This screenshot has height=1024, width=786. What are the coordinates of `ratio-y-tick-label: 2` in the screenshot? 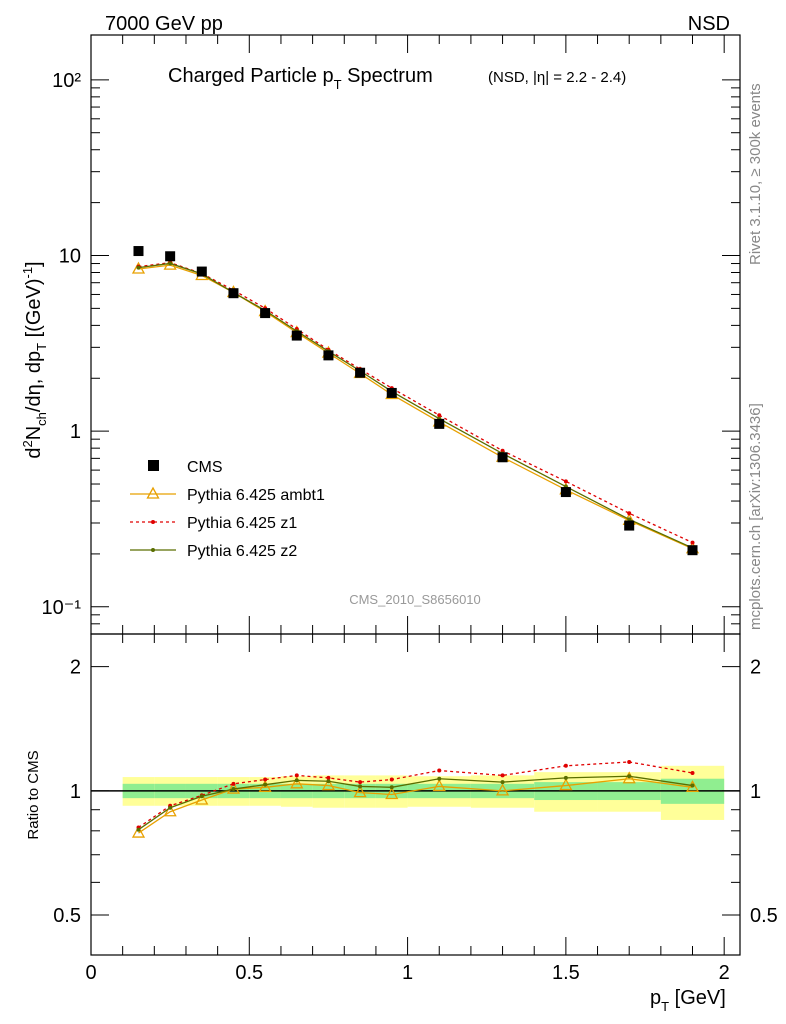 It's located at (75, 668).